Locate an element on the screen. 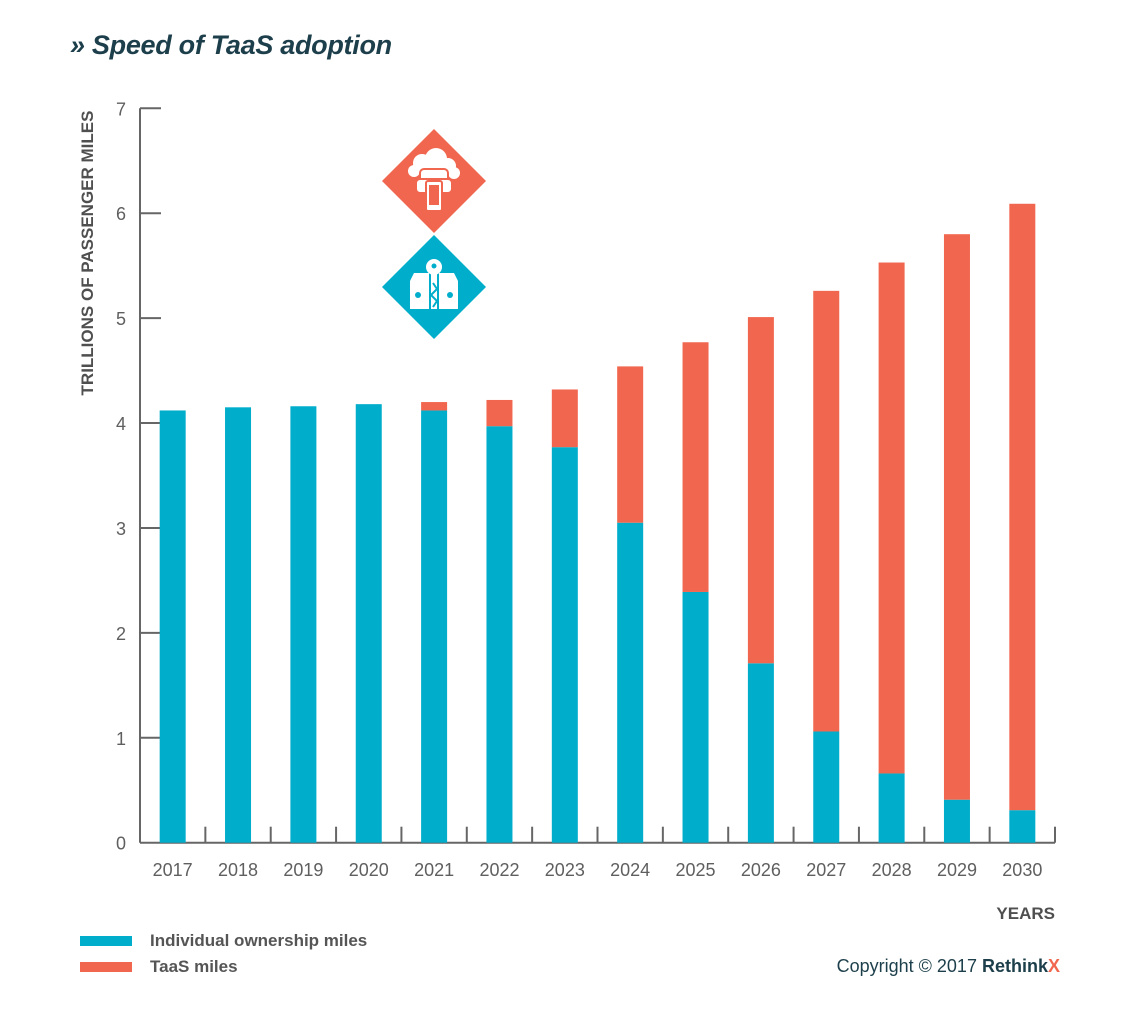 This screenshot has height=1014, width=1140. y-tick-label: 6 is located at coordinates (121, 214).